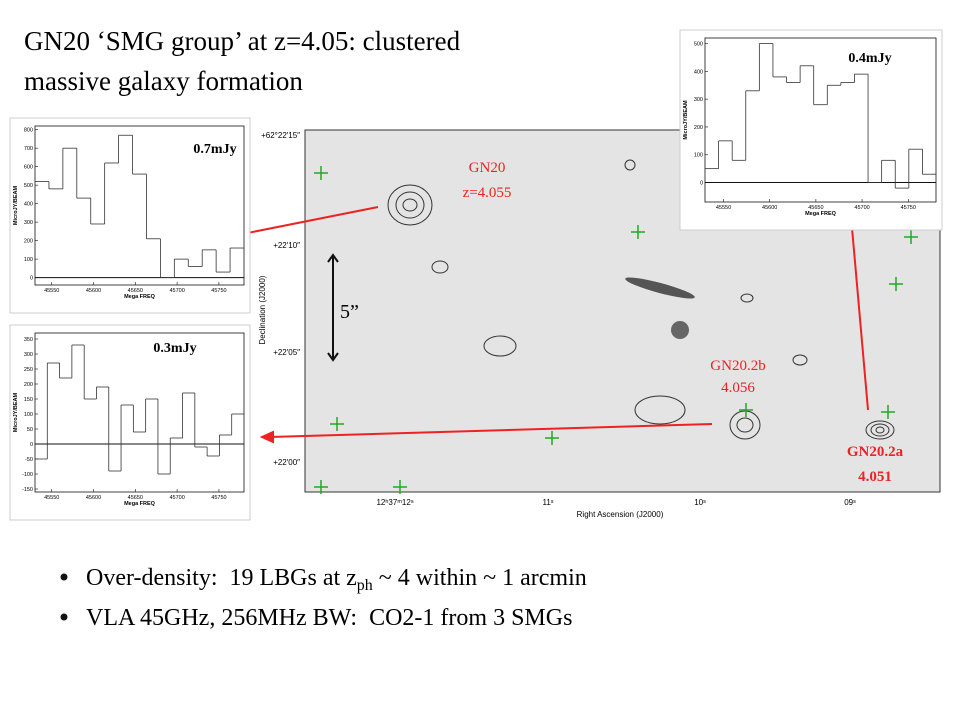 The width and height of the screenshot is (960, 720). What do you see at coordinates (875, 452) in the screenshot?
I see `source-label: GN20.2a` at bounding box center [875, 452].